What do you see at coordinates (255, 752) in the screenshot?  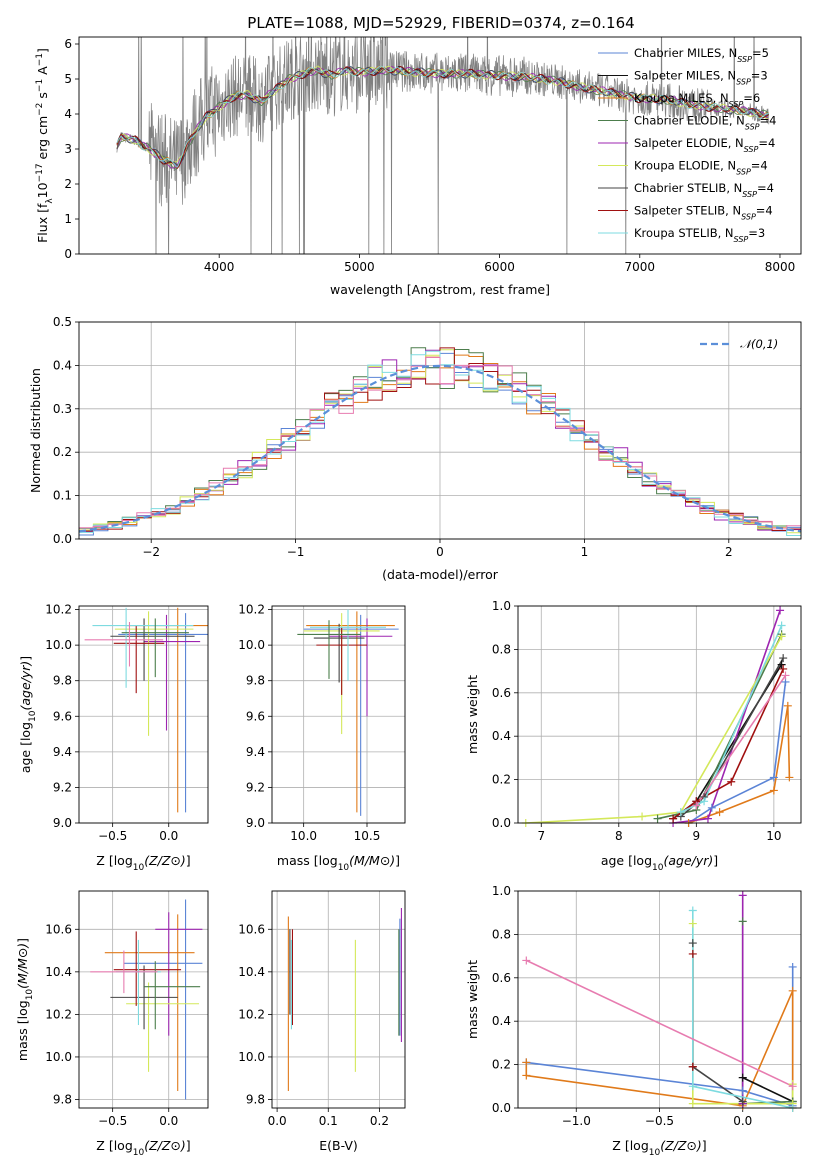 I see `age-vs-mass-ytick-label-2: 9.4` at bounding box center [255, 752].